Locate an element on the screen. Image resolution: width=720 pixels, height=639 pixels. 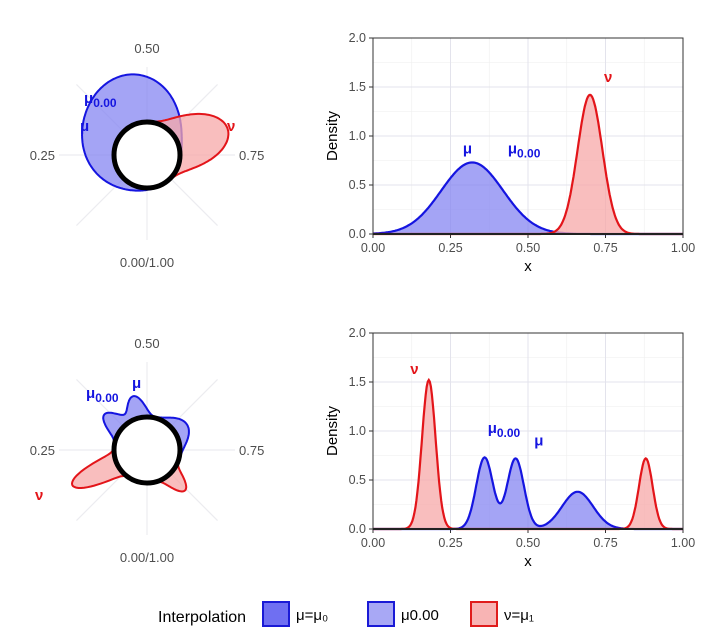
polar-plot-bottom: 0.50 0.25 0.75 0.00/1.00 μ0.00 μ ν is located at coordinates (147, 450).